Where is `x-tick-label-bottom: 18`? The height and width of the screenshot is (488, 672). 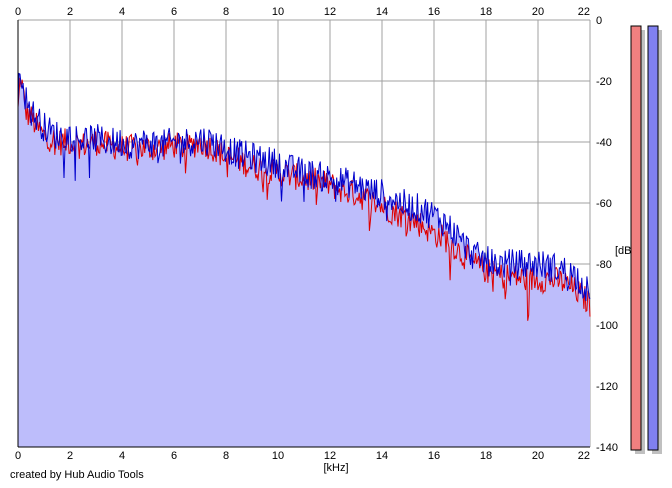 x-tick-label-bottom: 18 is located at coordinates (486, 456).